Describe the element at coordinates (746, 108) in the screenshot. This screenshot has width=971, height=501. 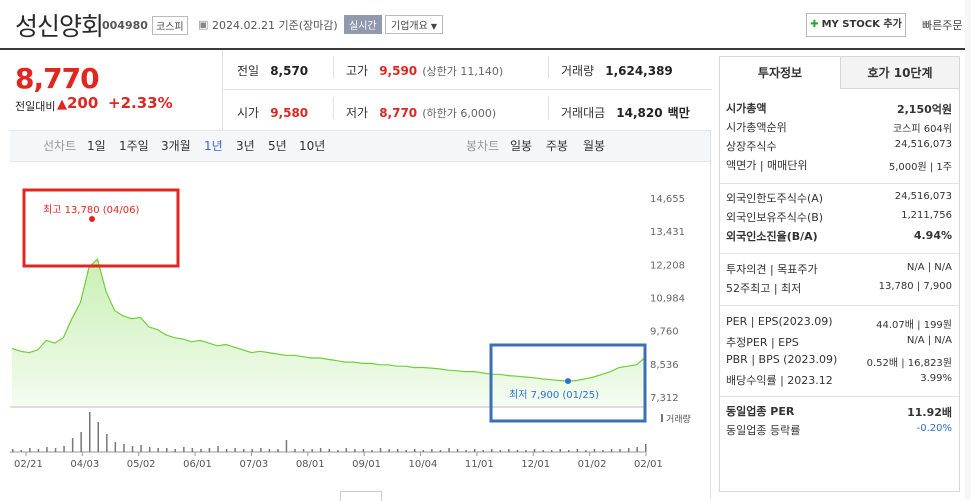
I see `info-label: 시가총액` at that location.